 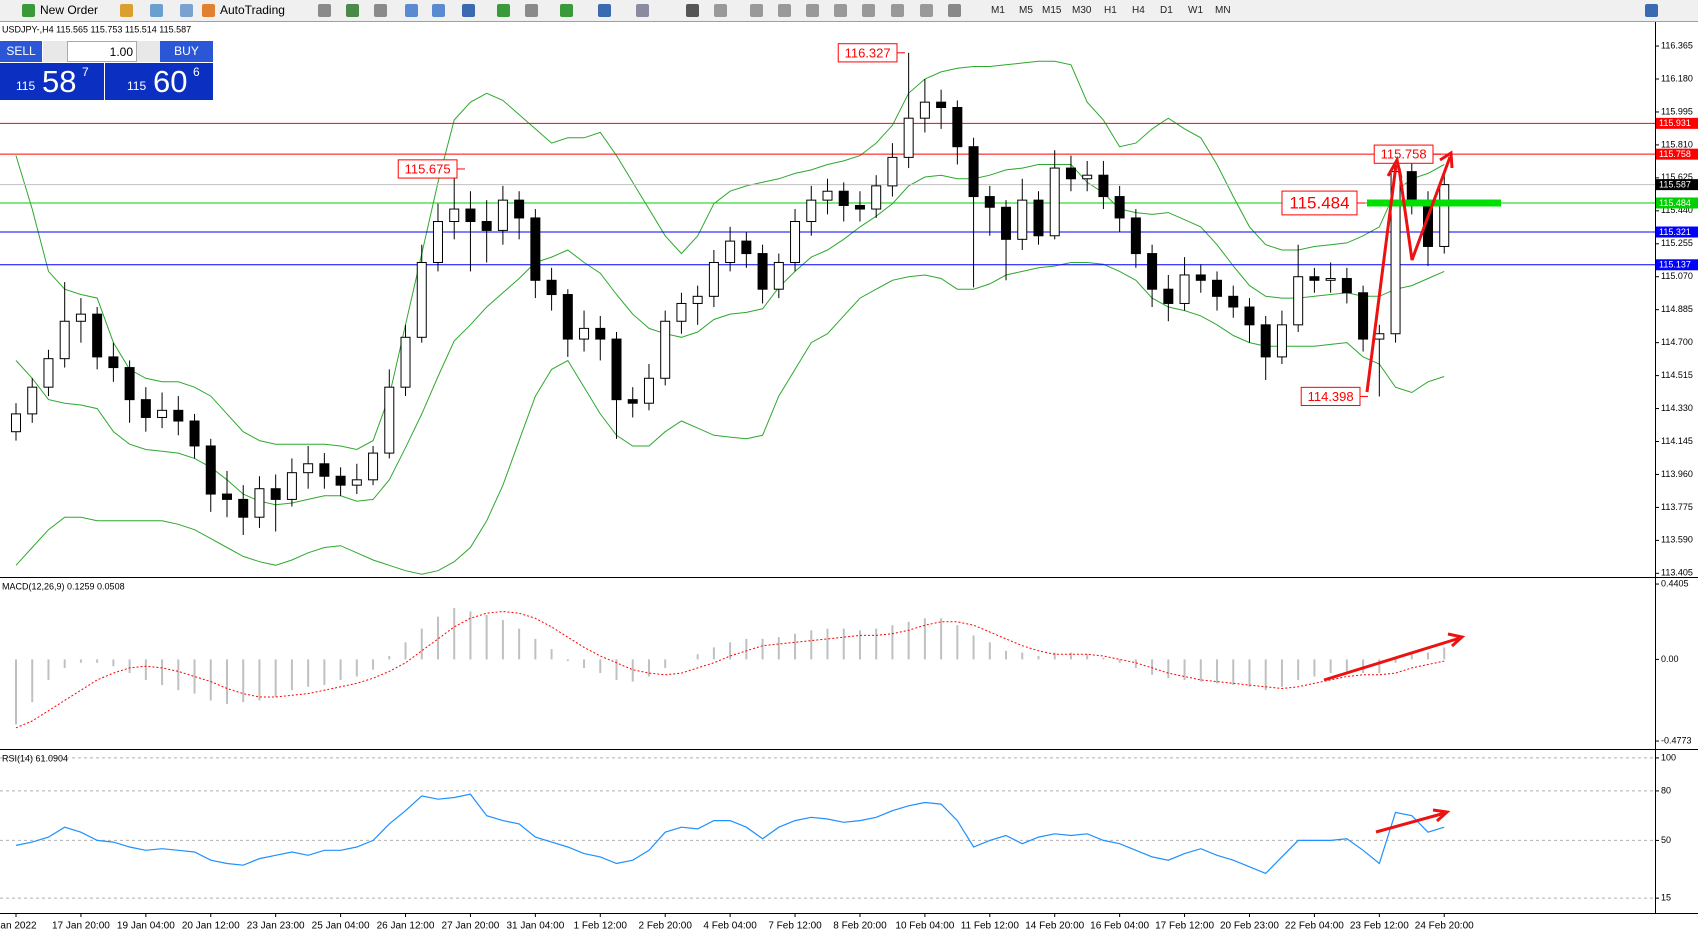 What do you see at coordinates (604, 10) in the screenshot?
I see `period-icon` at bounding box center [604, 10].